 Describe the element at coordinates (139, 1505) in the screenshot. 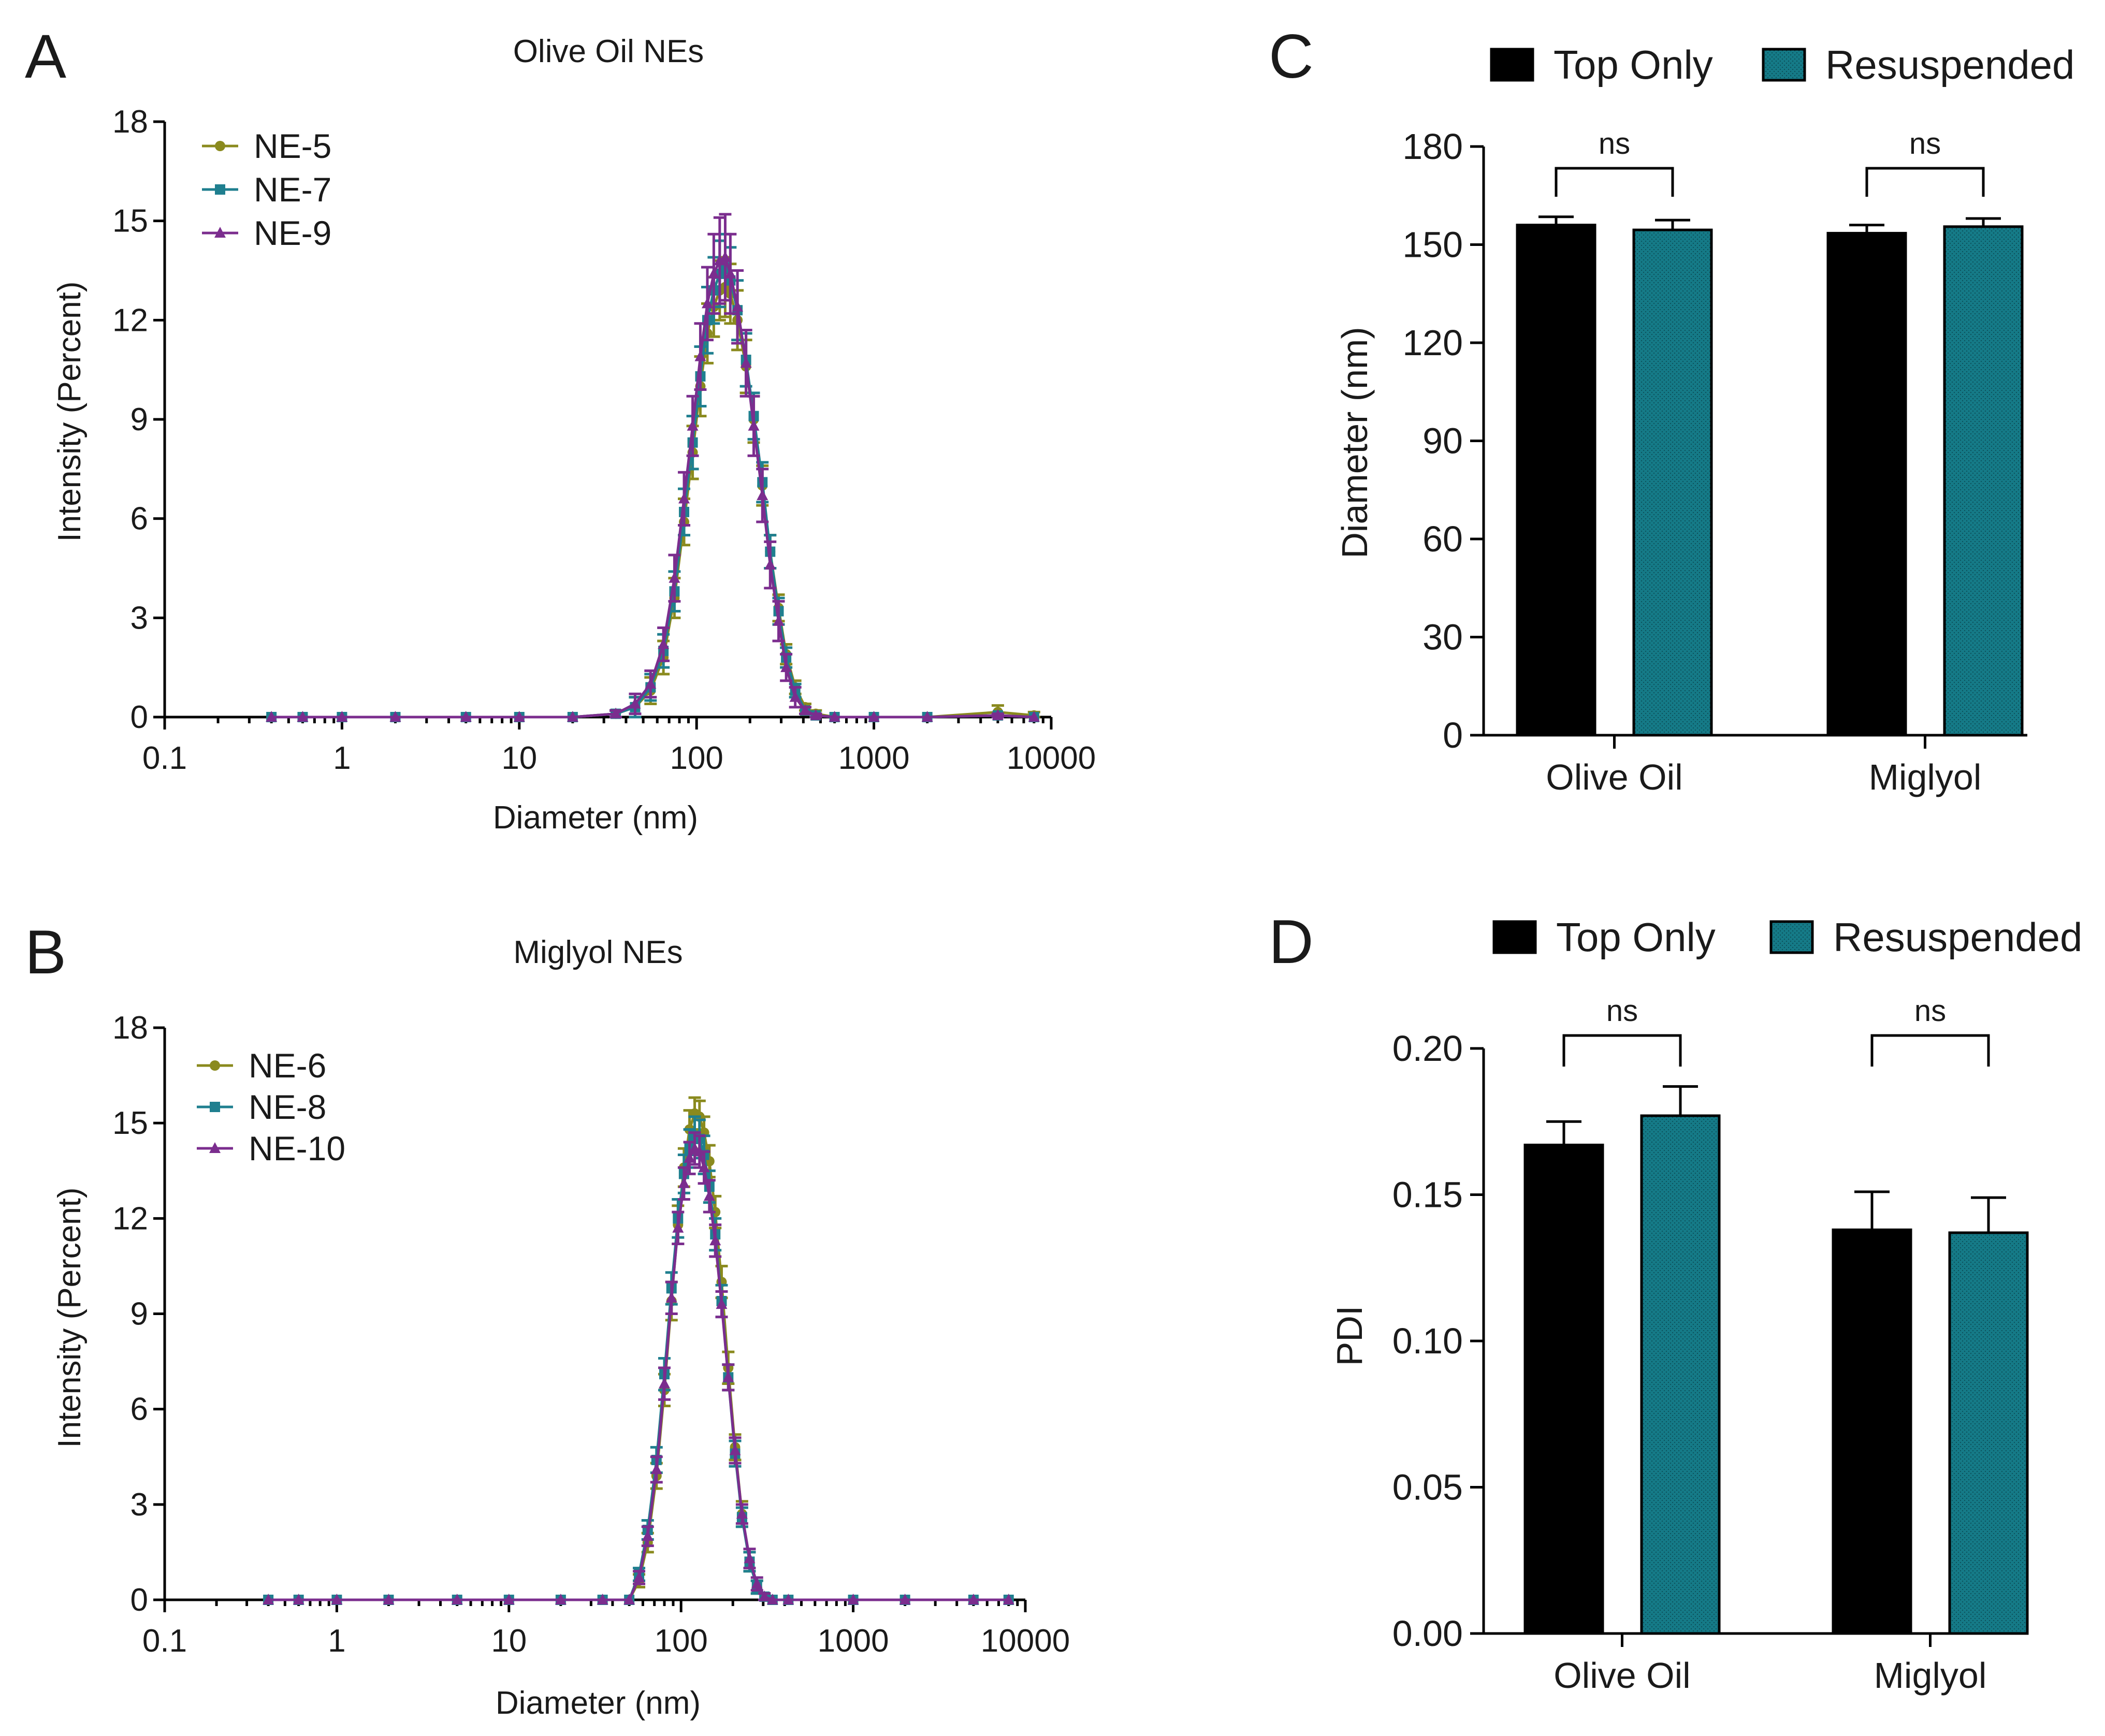

I see `chart-b-y-tick-label: 3` at that location.